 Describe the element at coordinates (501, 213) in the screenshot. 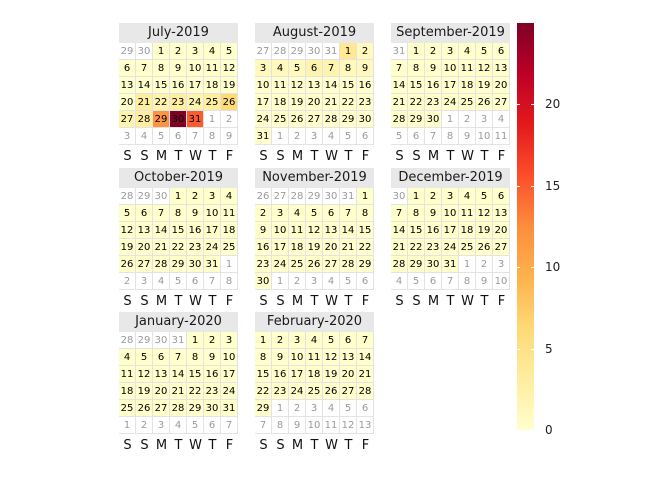

I see `day-cell: 13` at that location.